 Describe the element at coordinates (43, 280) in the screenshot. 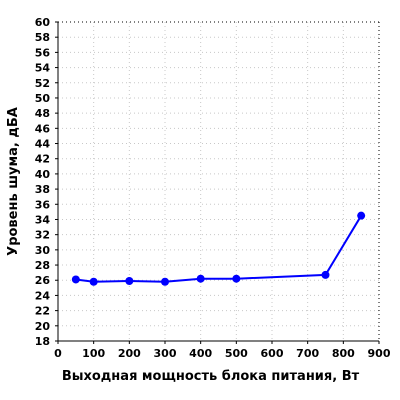

I see `y-tick-label: 26` at that location.